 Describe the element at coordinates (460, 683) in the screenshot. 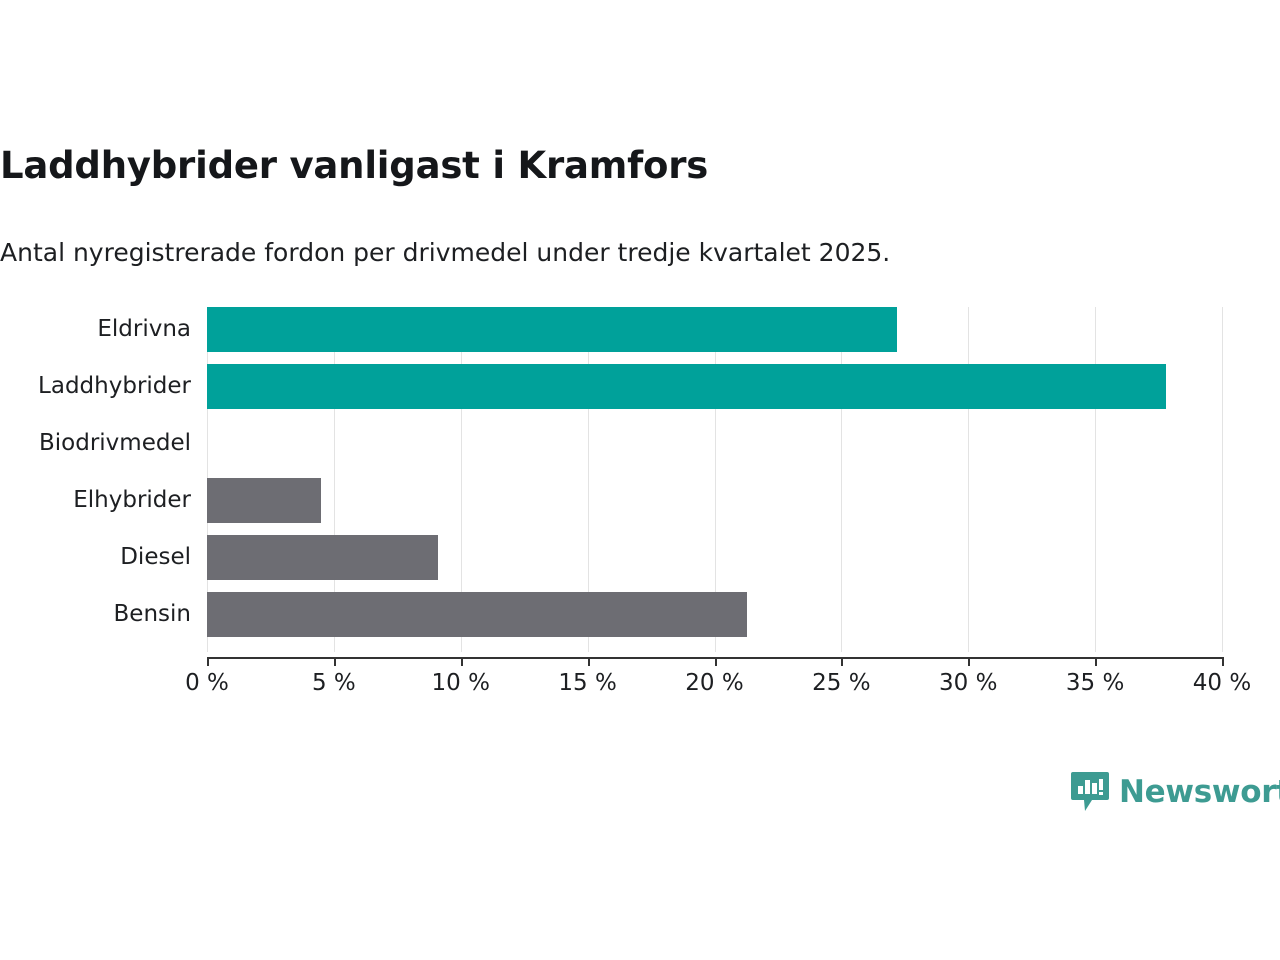

I see `x-tick-label: 10 %` at that location.